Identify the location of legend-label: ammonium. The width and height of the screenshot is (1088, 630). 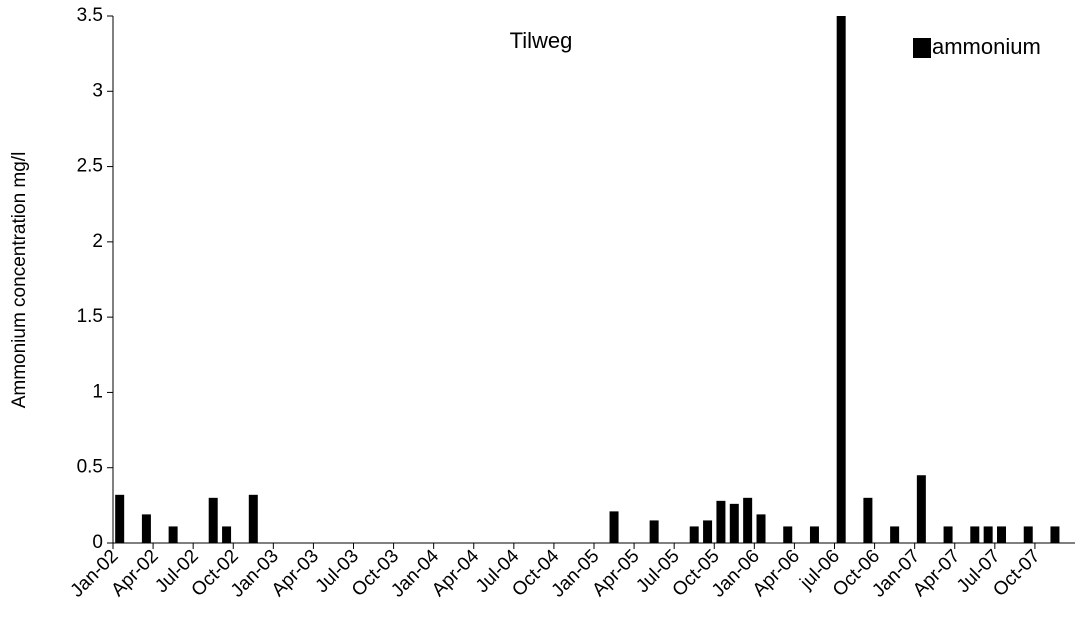
(986, 46).